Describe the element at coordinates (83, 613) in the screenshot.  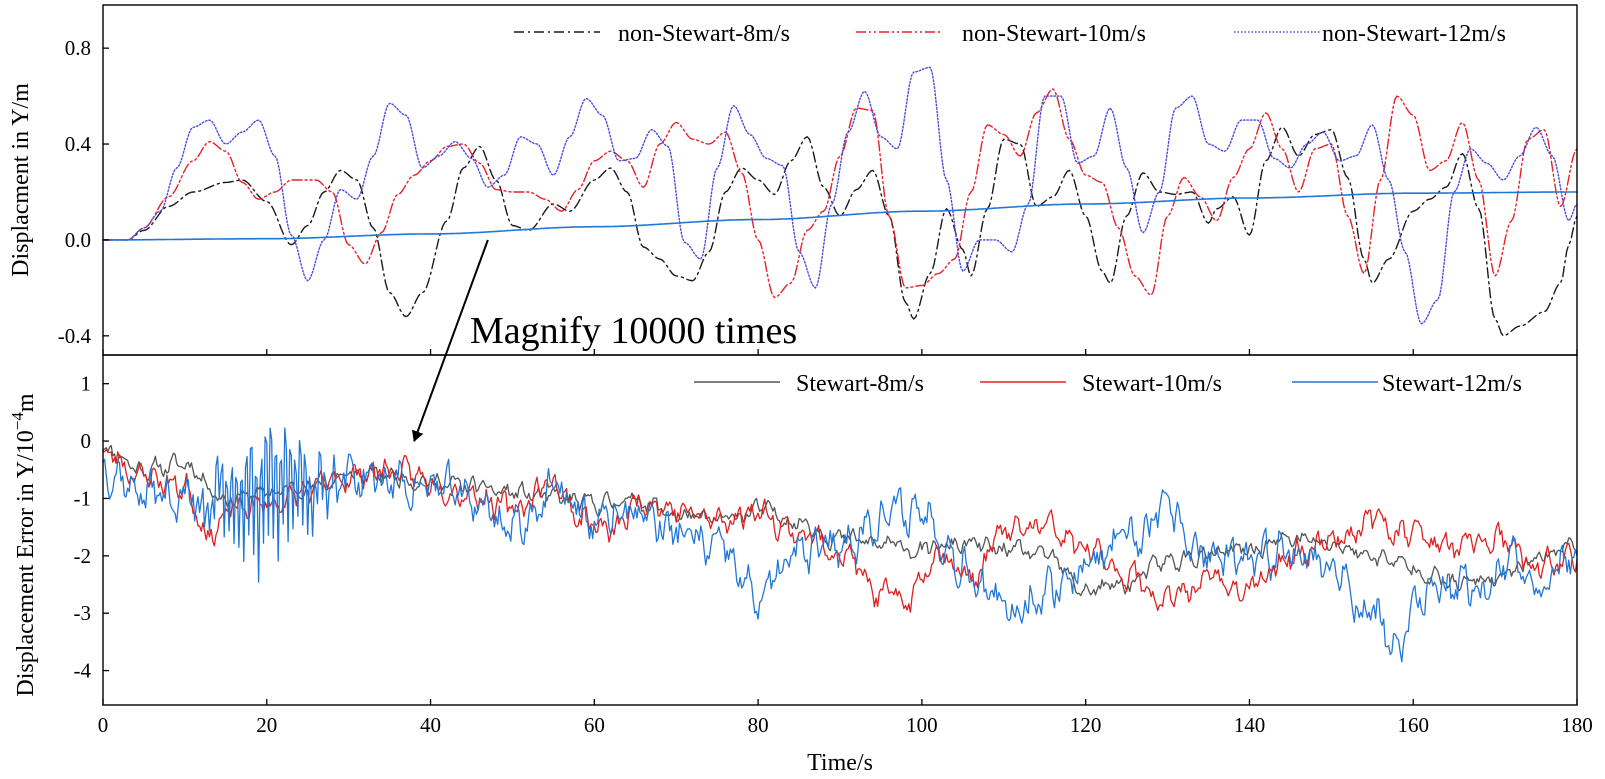
I see `bottom-y-tick-label: -3` at that location.